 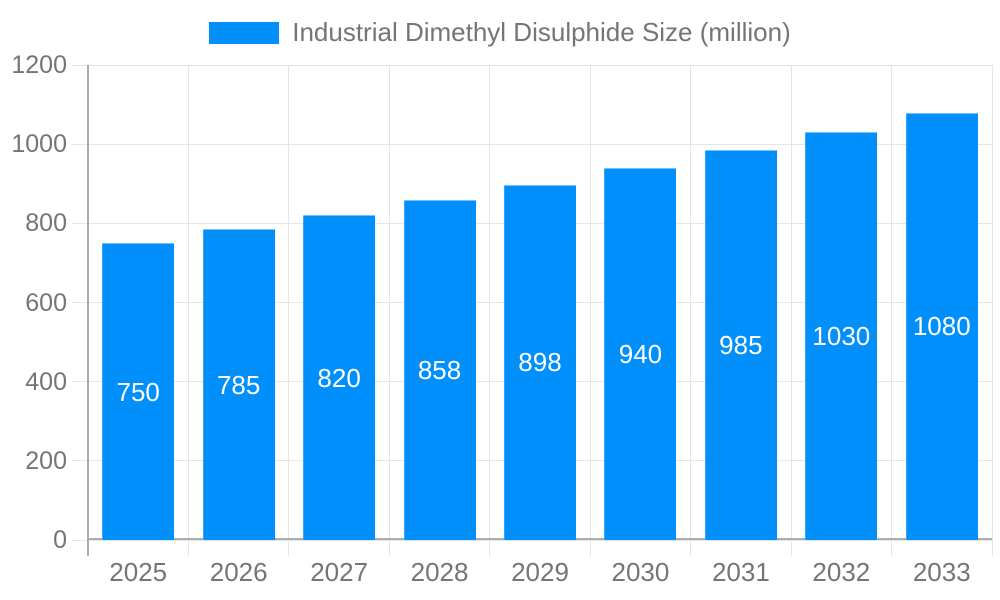 I want to click on x-tick-label: 2028, so click(x=439, y=572).